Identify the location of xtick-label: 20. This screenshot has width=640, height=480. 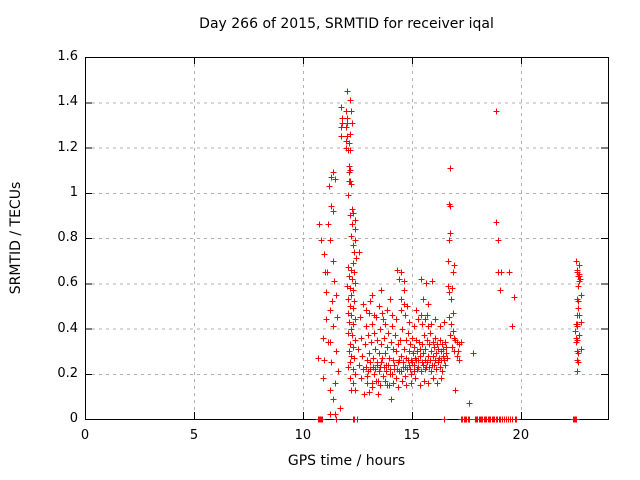
(521, 435).